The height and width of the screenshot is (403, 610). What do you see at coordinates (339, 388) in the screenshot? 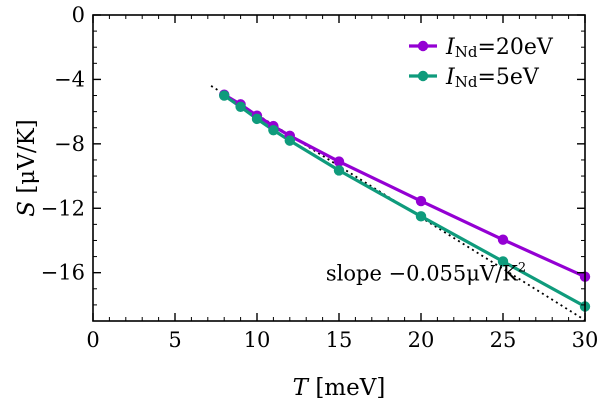
I see `x-axis-label: T [meV]` at bounding box center [339, 388].